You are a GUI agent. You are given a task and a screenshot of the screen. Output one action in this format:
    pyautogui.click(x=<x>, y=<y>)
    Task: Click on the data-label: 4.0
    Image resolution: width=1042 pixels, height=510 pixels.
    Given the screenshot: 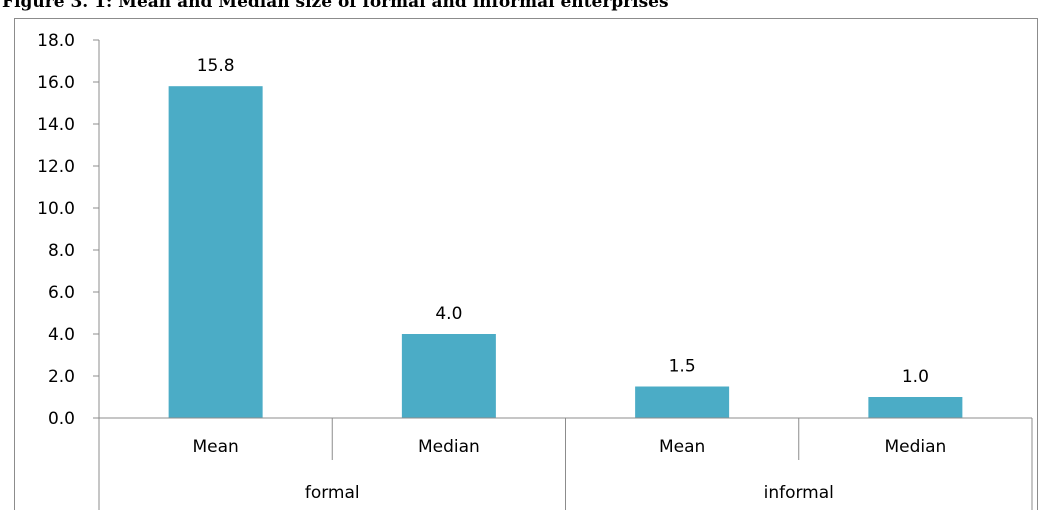 What is the action you would take?
    pyautogui.click(x=448, y=314)
    